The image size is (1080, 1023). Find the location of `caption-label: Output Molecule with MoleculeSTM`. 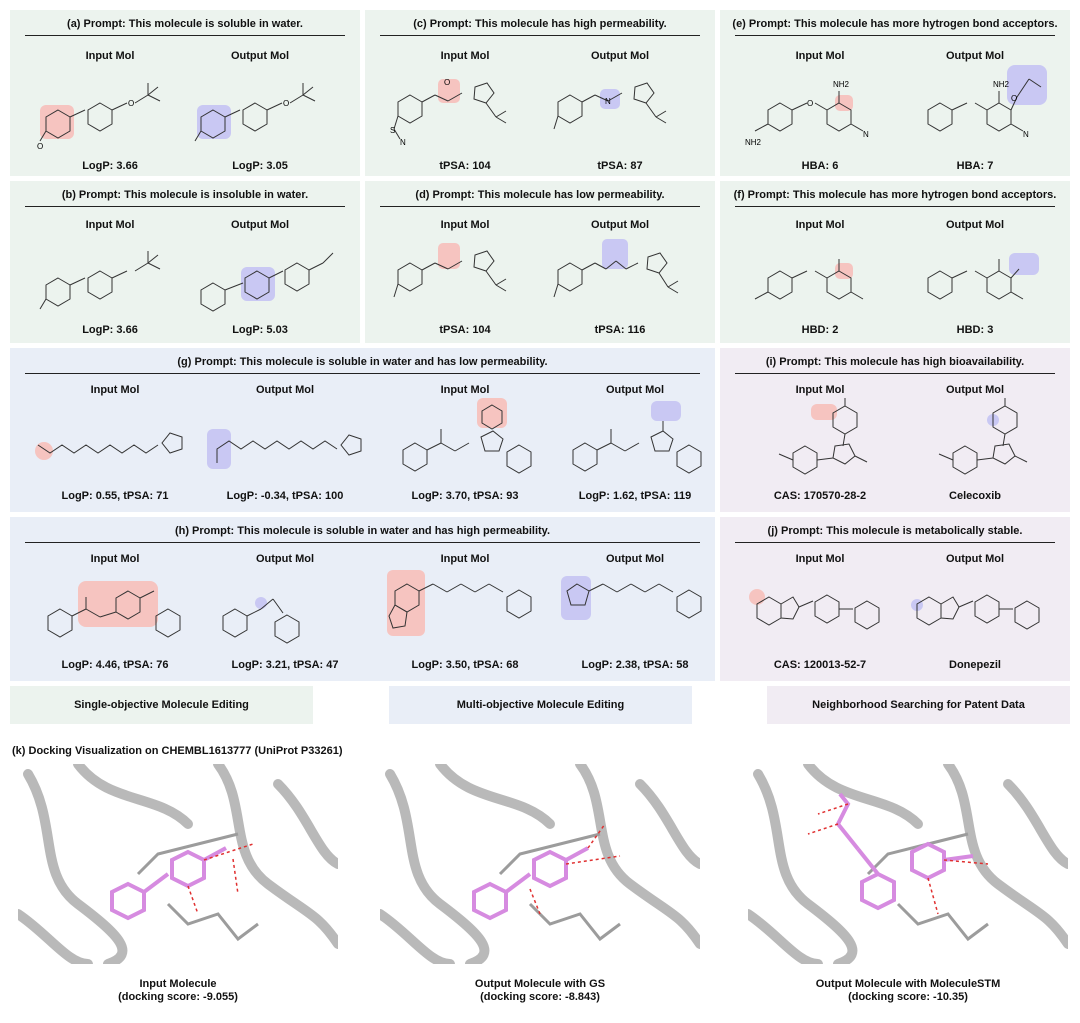

caption-label: Output Molecule with MoleculeSTM is located at coordinates (908, 984).